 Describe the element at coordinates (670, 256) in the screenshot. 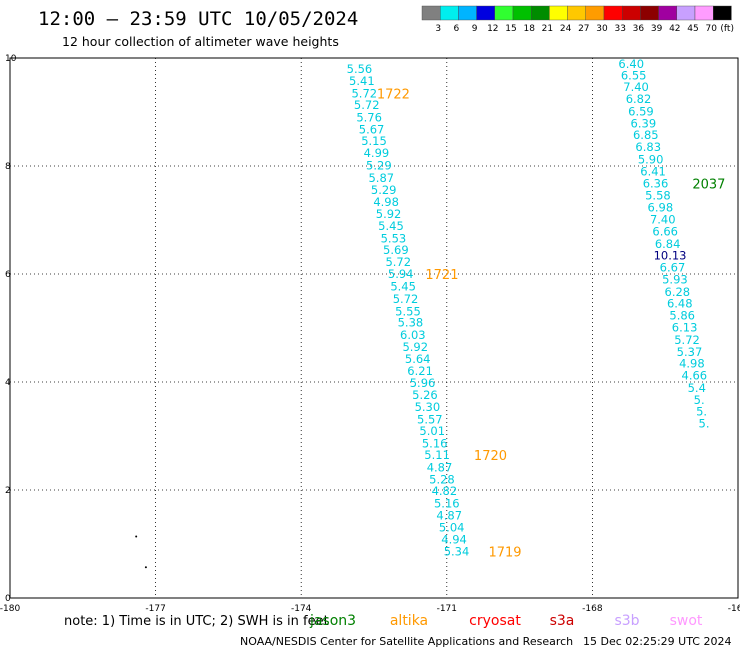

I see `swh-value: 10.13` at that location.